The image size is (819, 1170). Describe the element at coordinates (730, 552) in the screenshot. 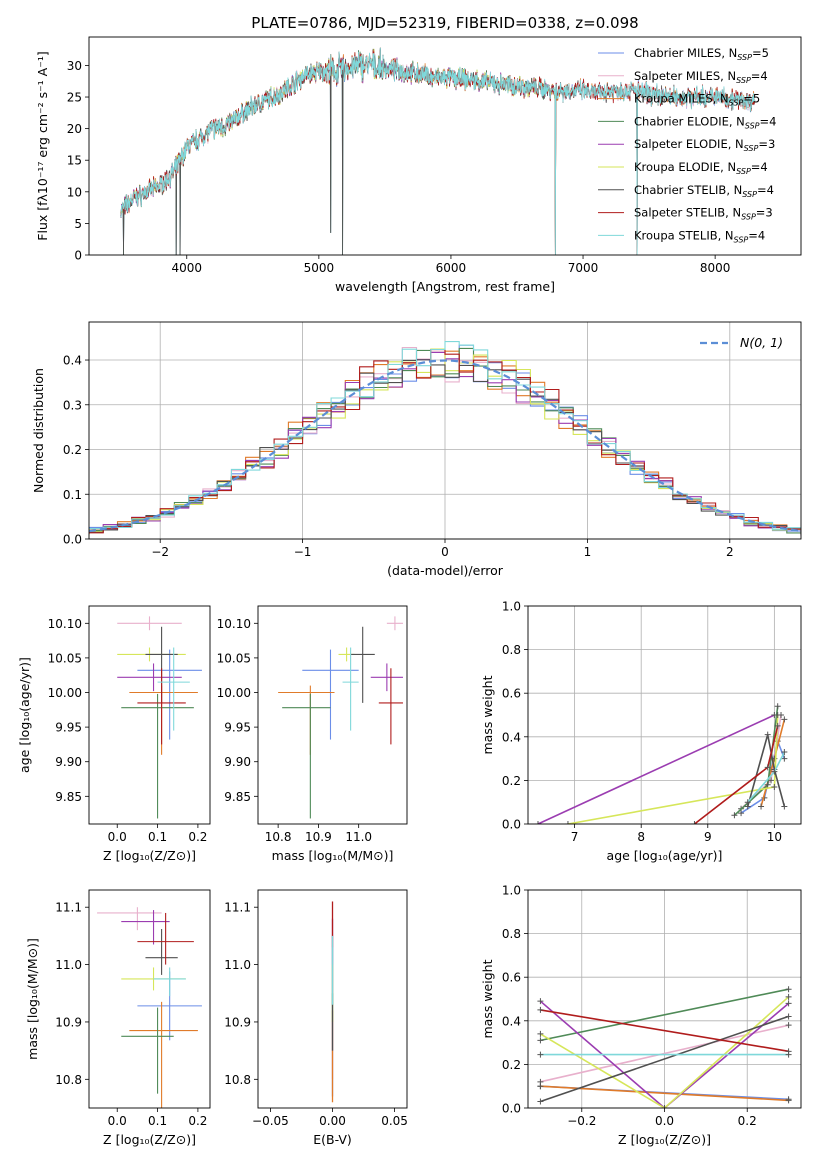

I see `x-tick-label: 2` at that location.